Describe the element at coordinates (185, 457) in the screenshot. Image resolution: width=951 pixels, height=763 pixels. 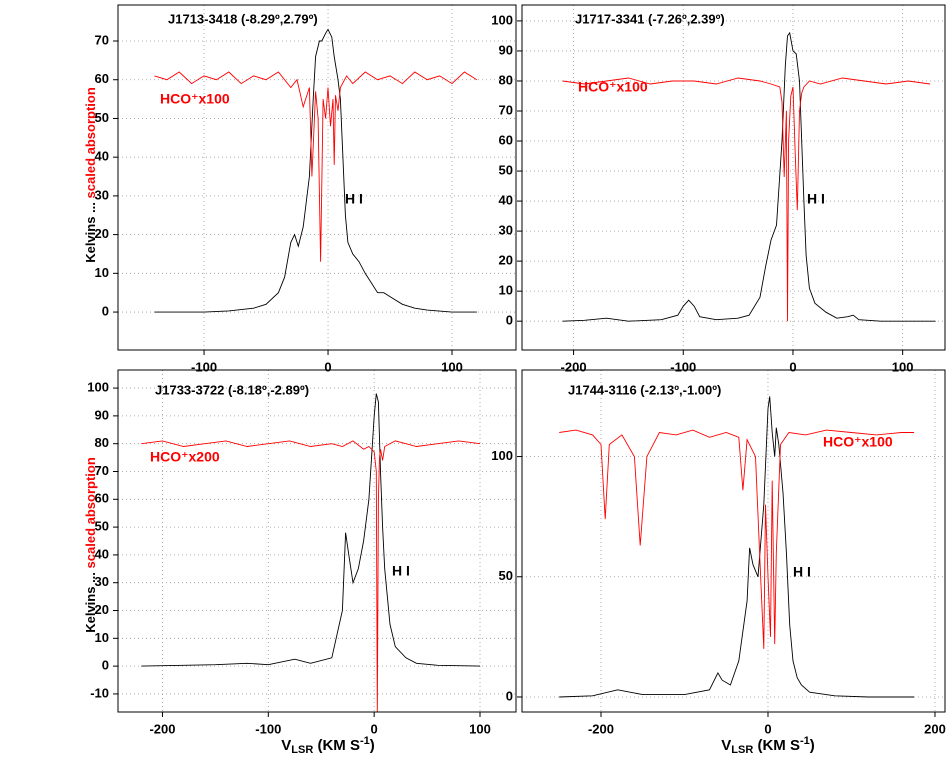
I see `hco-label: HCO⁺x200` at that location.